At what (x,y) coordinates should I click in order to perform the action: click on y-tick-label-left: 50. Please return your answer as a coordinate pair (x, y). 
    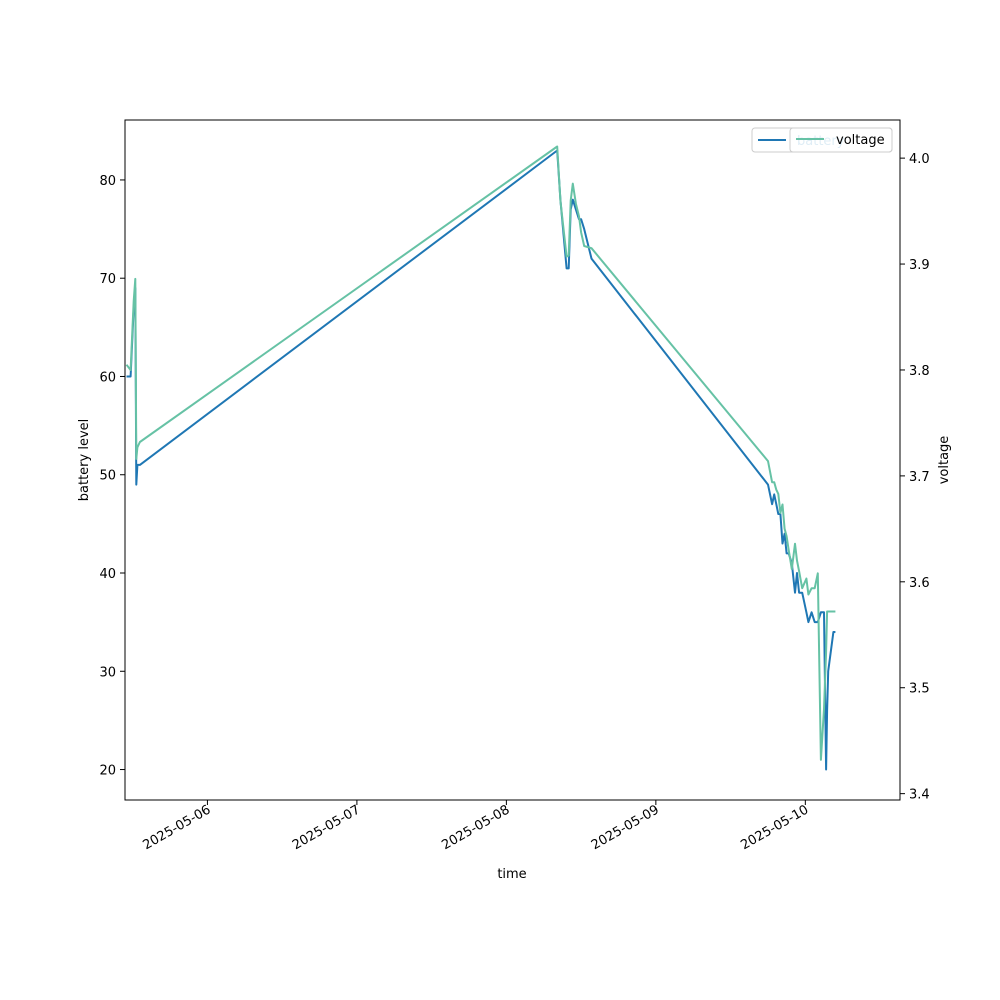
    Looking at the image, I should click on (107, 476).